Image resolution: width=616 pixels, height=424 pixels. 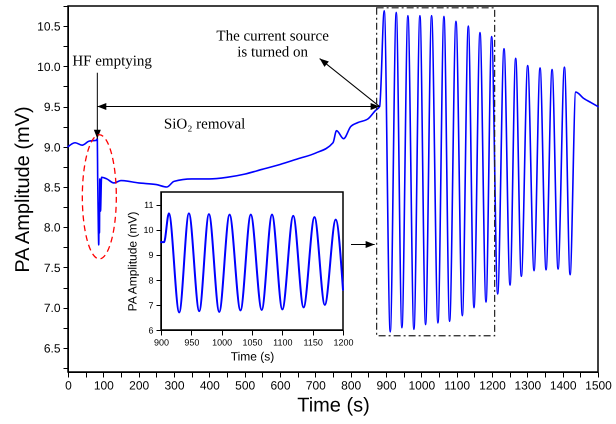 I want to click on y-tick-label: 8.5, so click(x=52, y=187).